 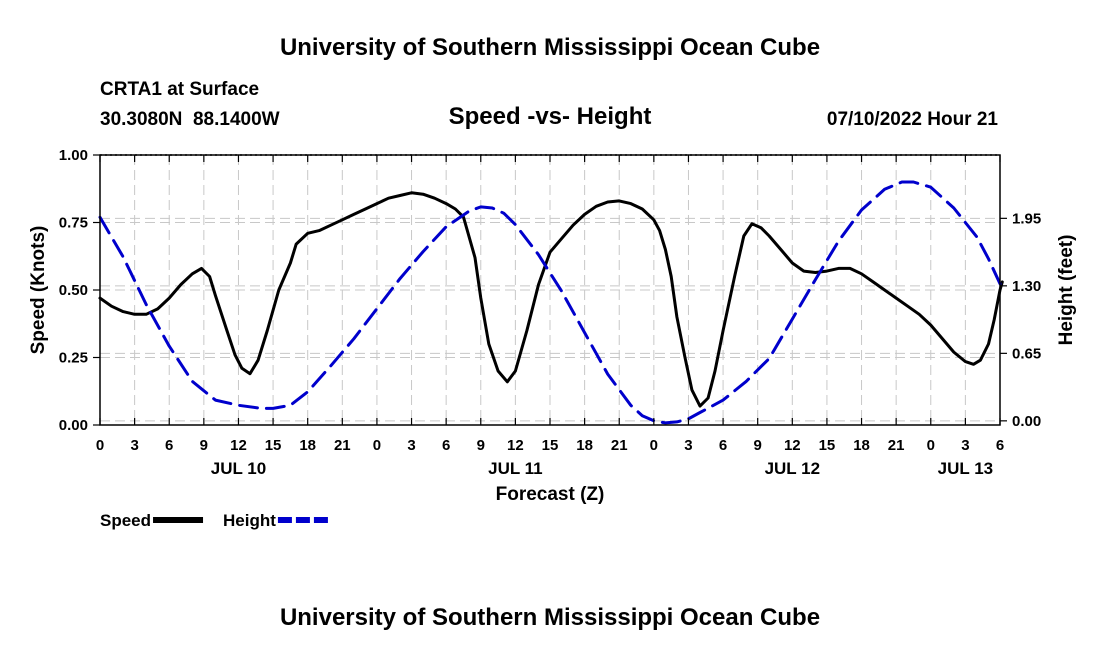 I want to click on forecast-datetime: 07/10/2022 Hour 21, so click(x=913, y=119).